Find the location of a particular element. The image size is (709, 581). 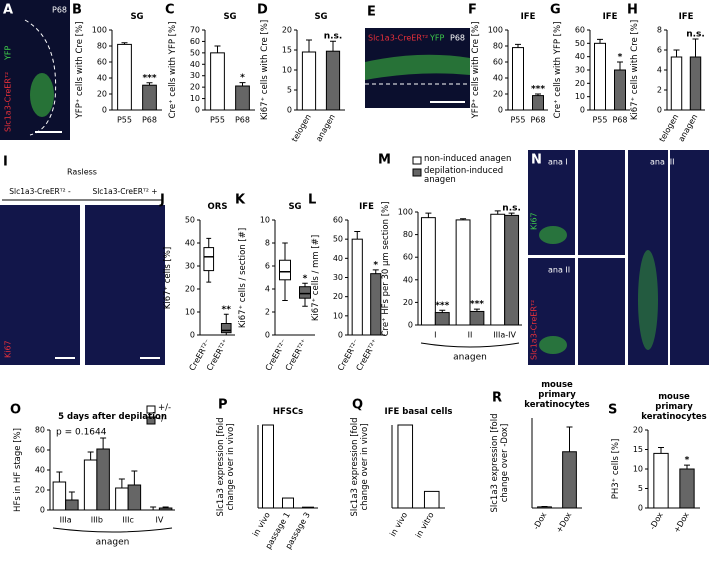

panel-letter: K is located at coordinates (240, 200).